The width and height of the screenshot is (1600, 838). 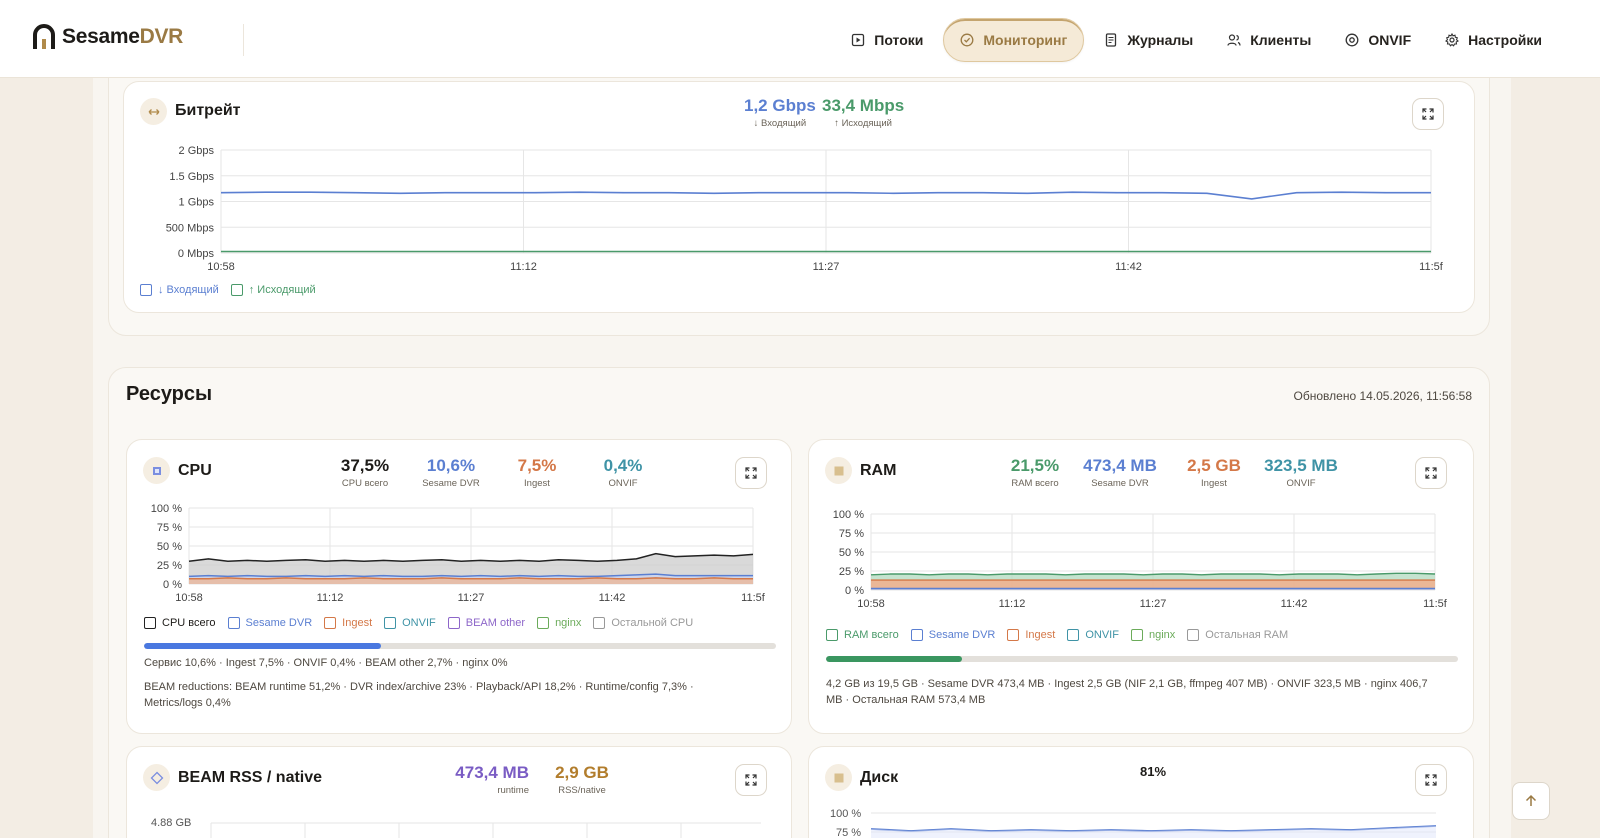 What do you see at coordinates (187, 703) in the screenshot?
I see `cpu-reductions-line-2: Metrics/logs 0,4%` at bounding box center [187, 703].